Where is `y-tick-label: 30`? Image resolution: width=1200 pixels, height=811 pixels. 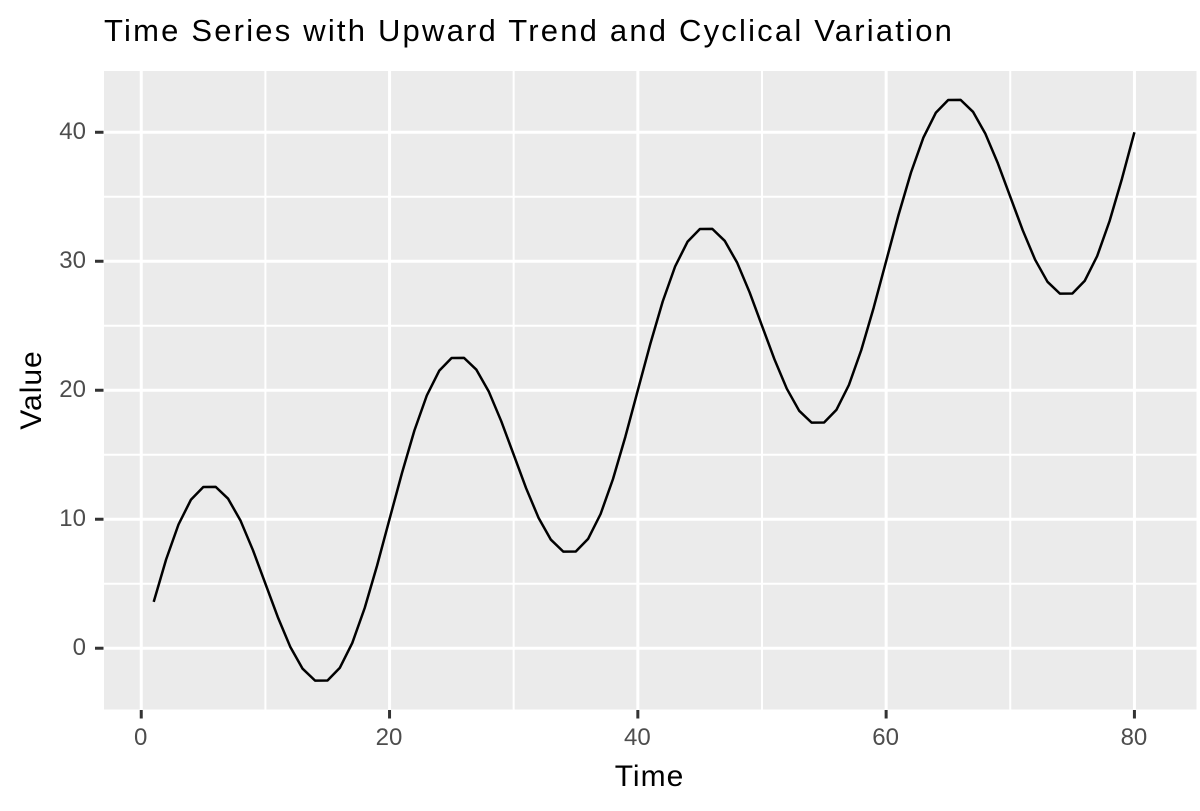 y-tick-label: 30 is located at coordinates (72, 260).